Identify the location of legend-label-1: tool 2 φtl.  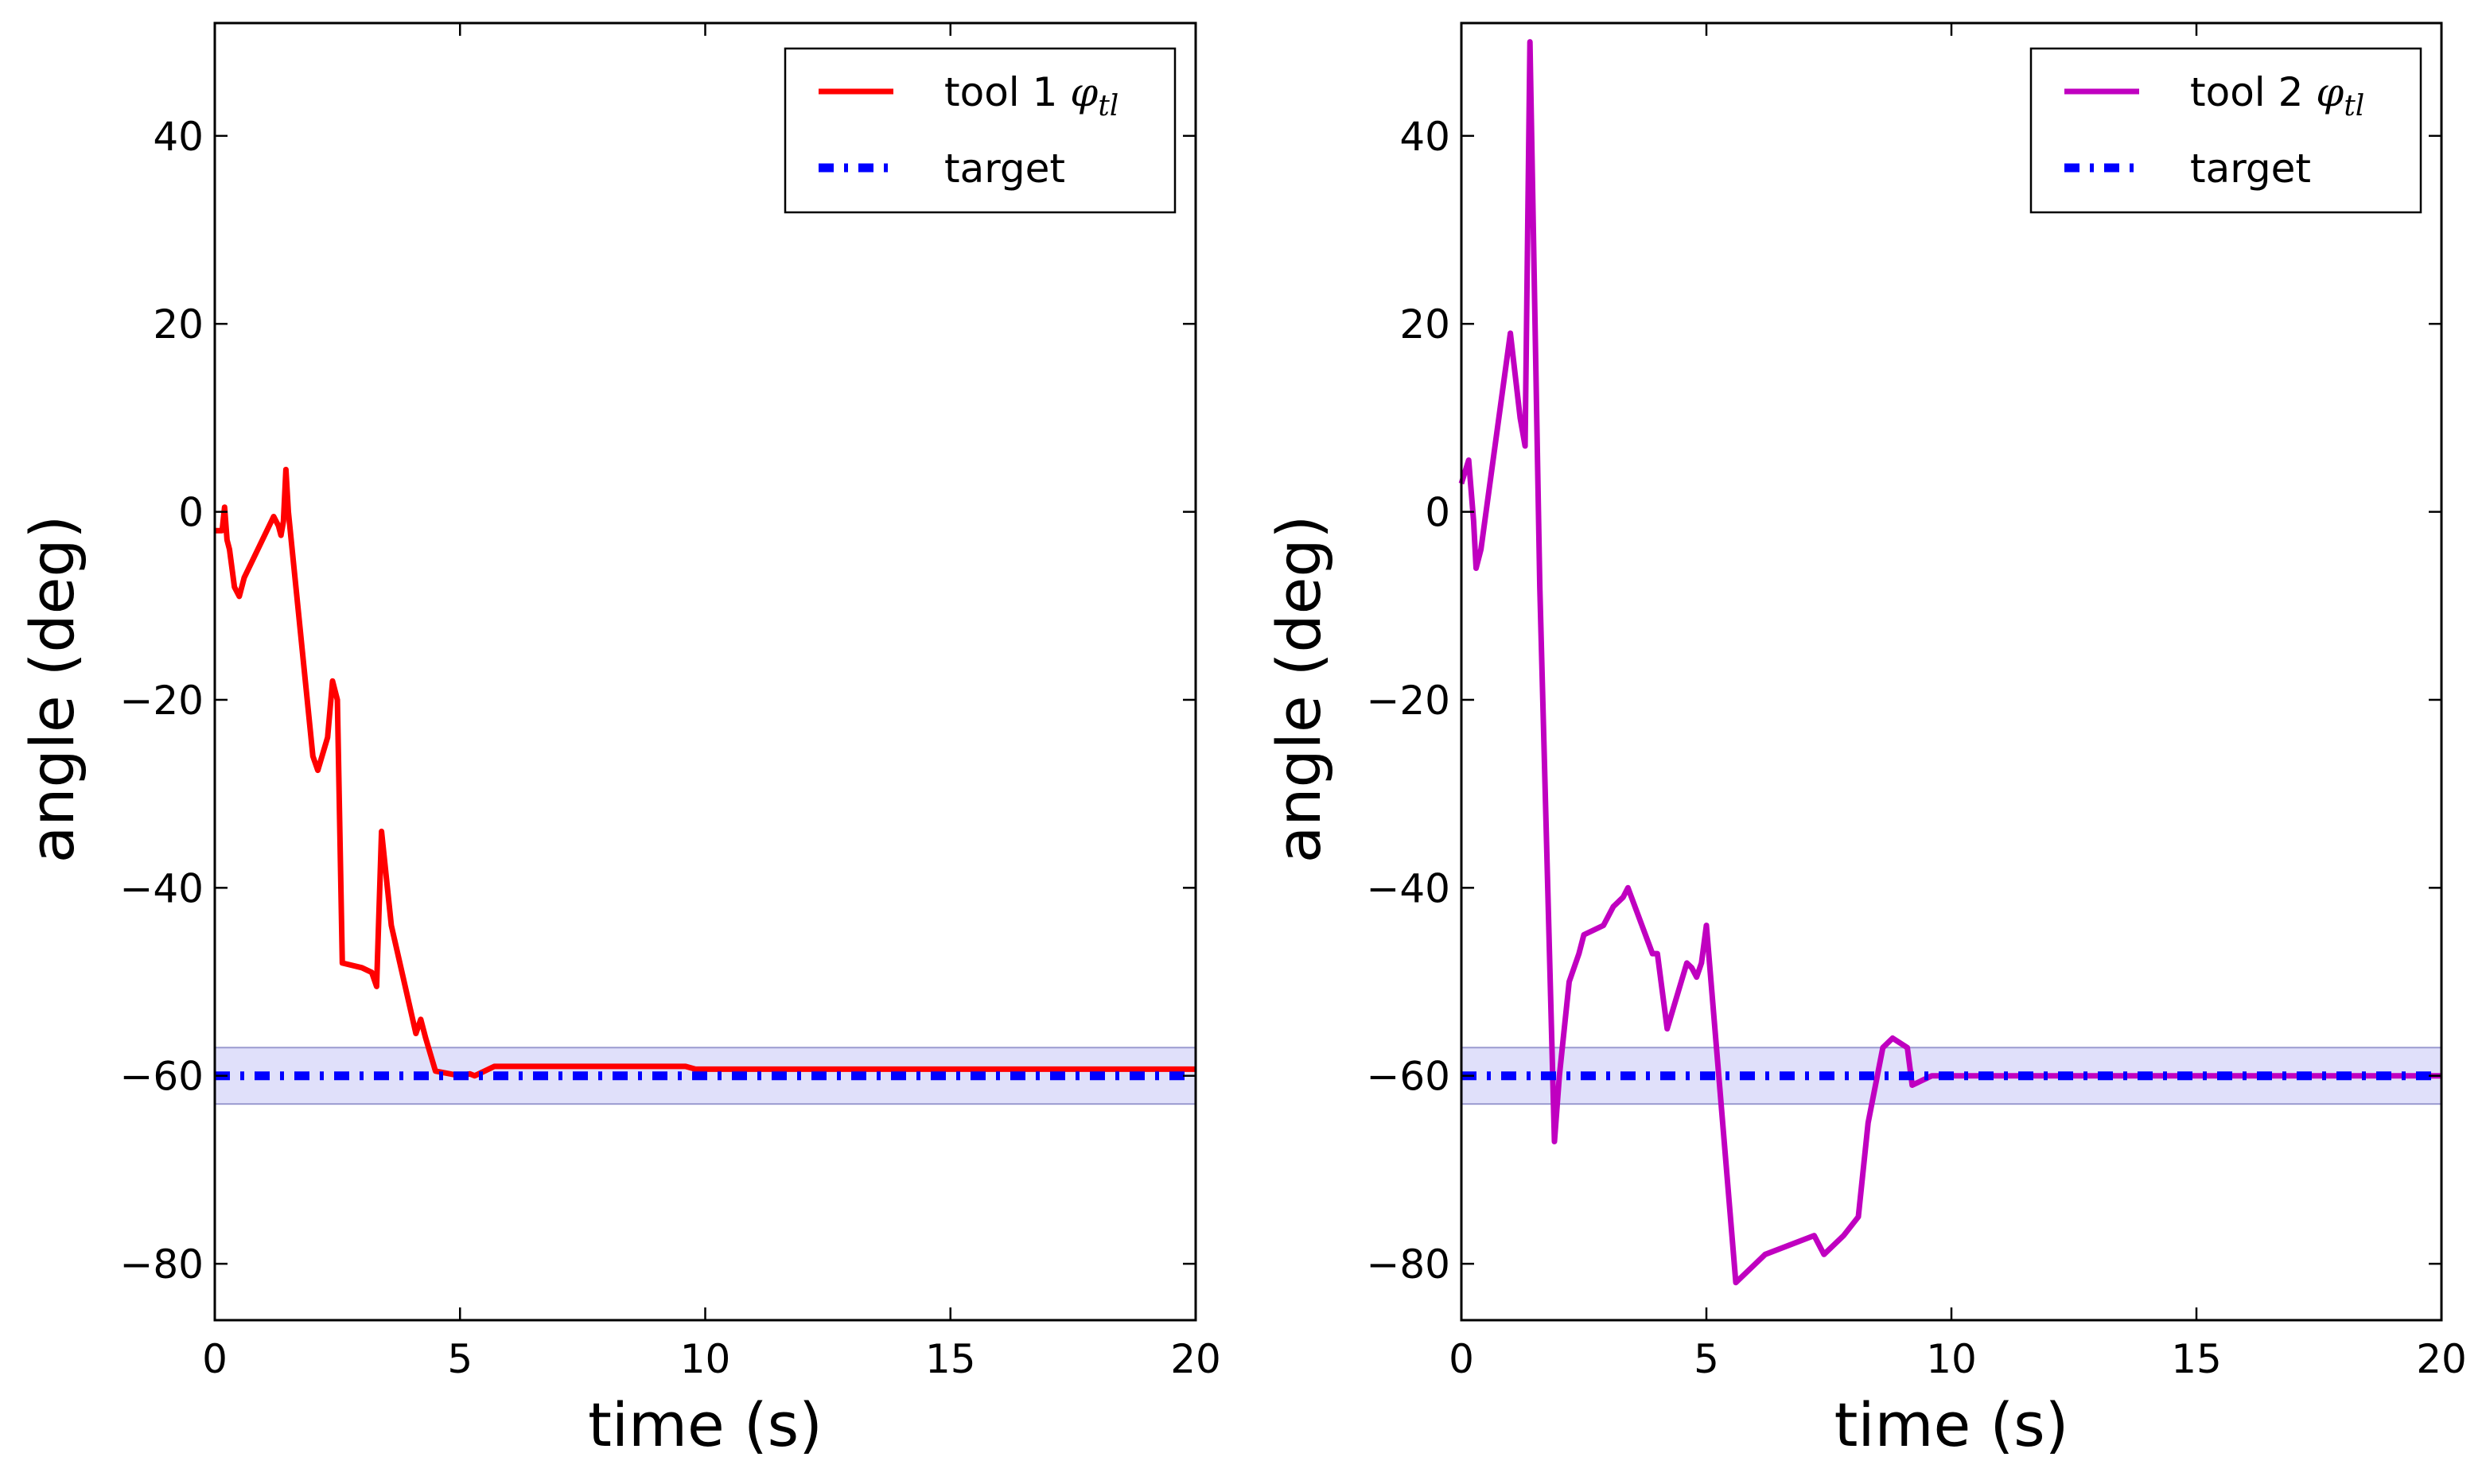
(2277, 95).